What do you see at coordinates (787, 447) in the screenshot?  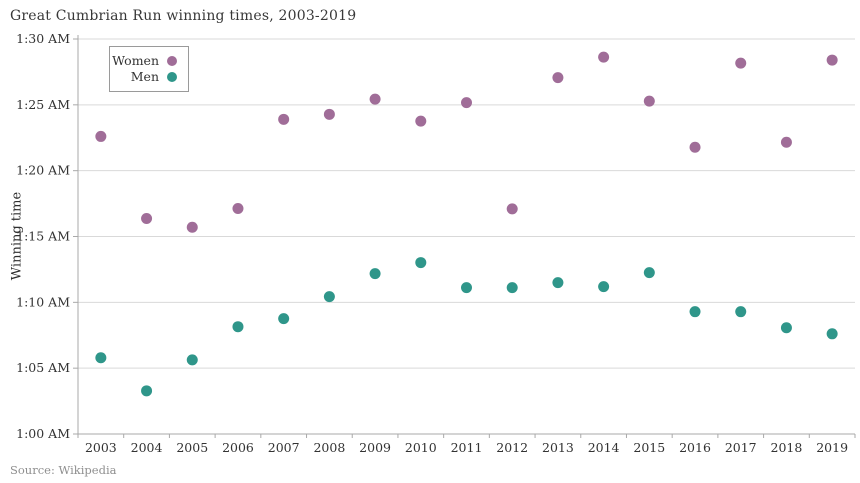 I see `x-tick-label: 2018` at bounding box center [787, 447].